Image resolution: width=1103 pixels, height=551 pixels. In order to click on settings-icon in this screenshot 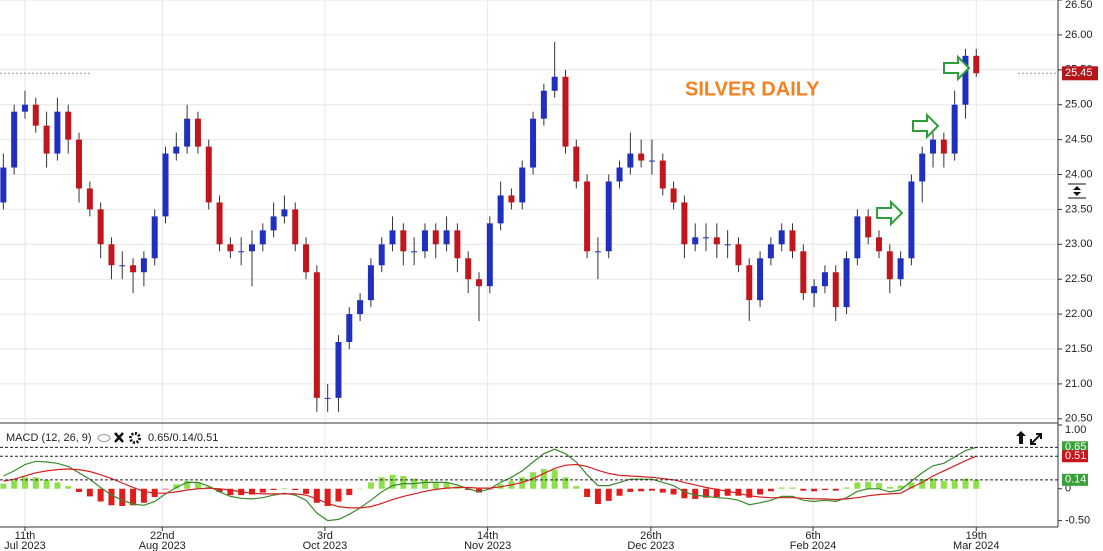, I will do `click(135, 438)`.